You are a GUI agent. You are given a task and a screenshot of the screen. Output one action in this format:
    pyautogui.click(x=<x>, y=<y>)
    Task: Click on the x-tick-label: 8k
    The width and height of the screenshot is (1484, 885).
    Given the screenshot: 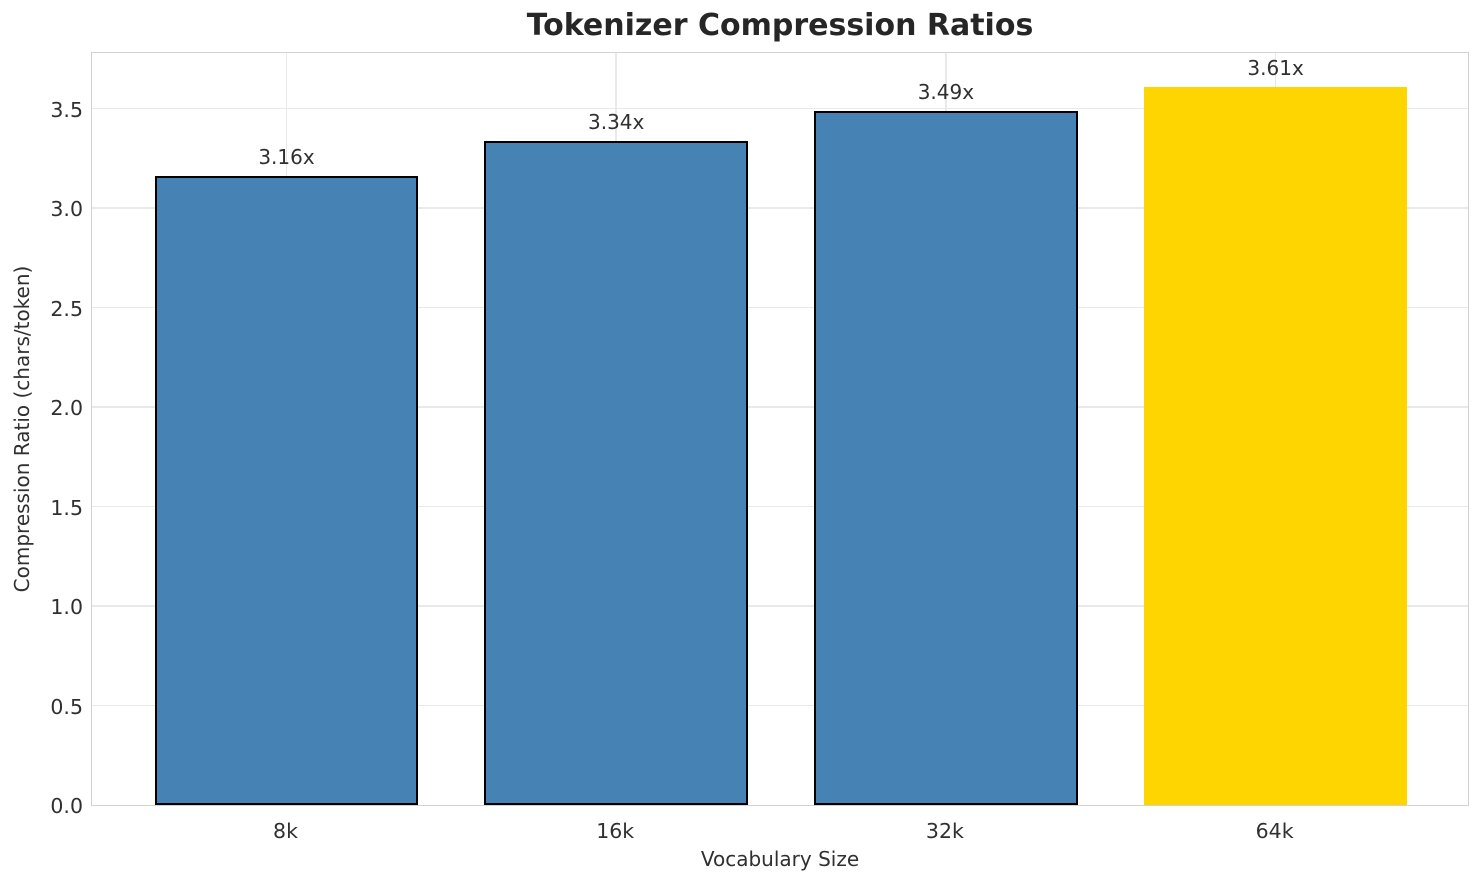 What is the action you would take?
    pyautogui.click(x=285, y=831)
    